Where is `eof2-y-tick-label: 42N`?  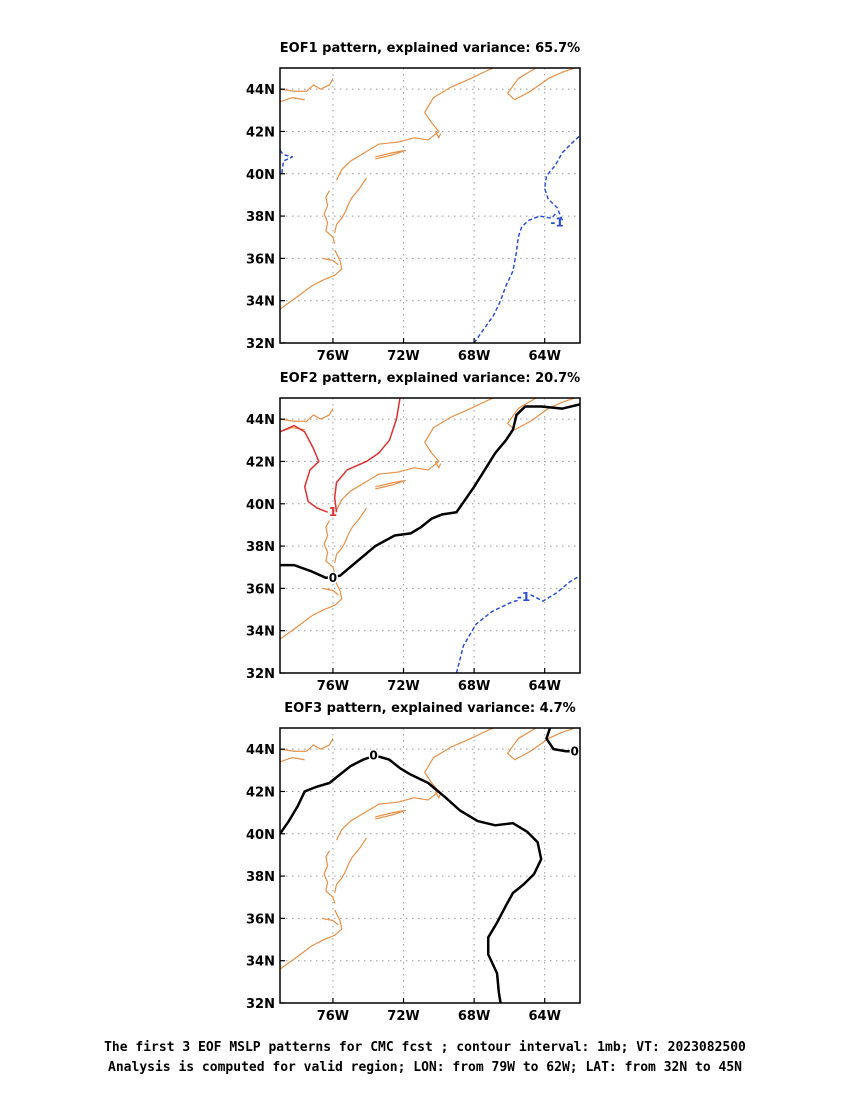
eof2-y-tick-label: 42N is located at coordinates (260, 462).